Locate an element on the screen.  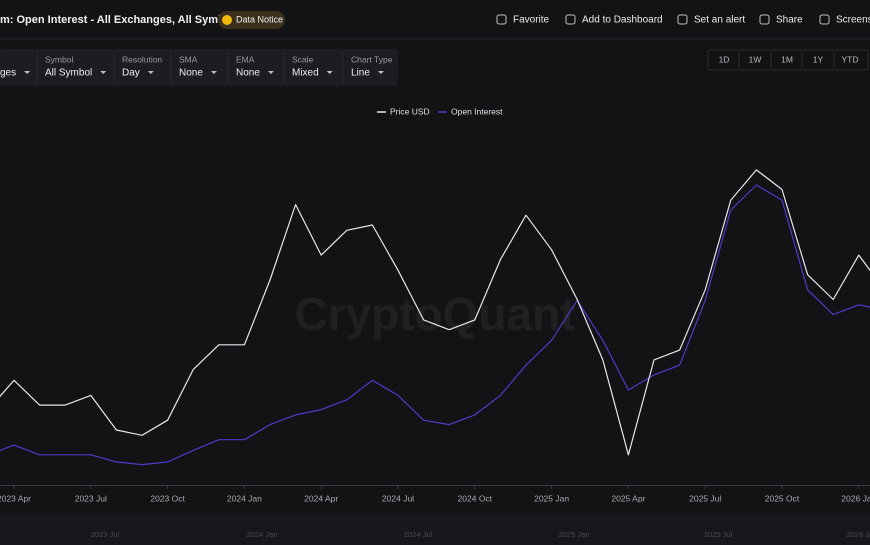
control-value: Day is located at coordinates (131, 73).